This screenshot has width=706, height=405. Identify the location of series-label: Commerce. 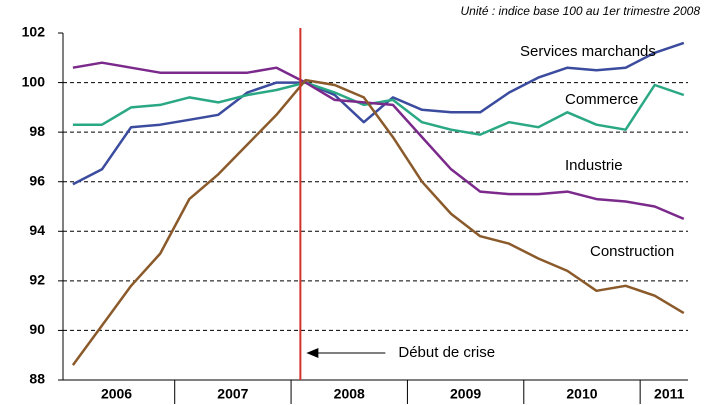
(601, 99).